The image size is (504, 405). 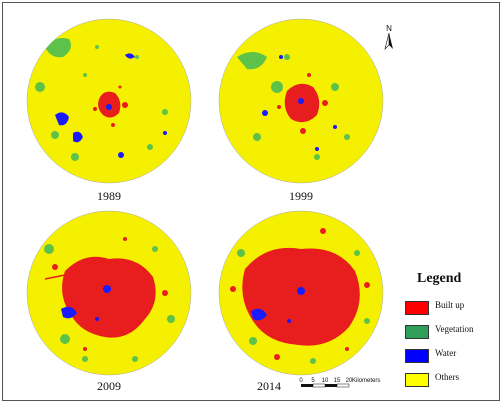 What do you see at coordinates (450, 305) in the screenshot?
I see `legend-label: Built up` at bounding box center [450, 305].